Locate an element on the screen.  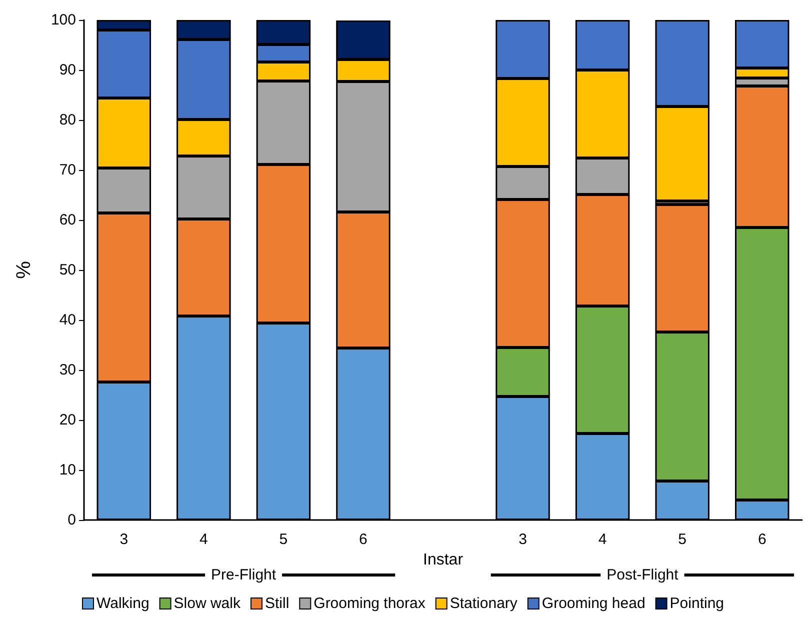
x-axis-title: Instar is located at coordinates (443, 559).